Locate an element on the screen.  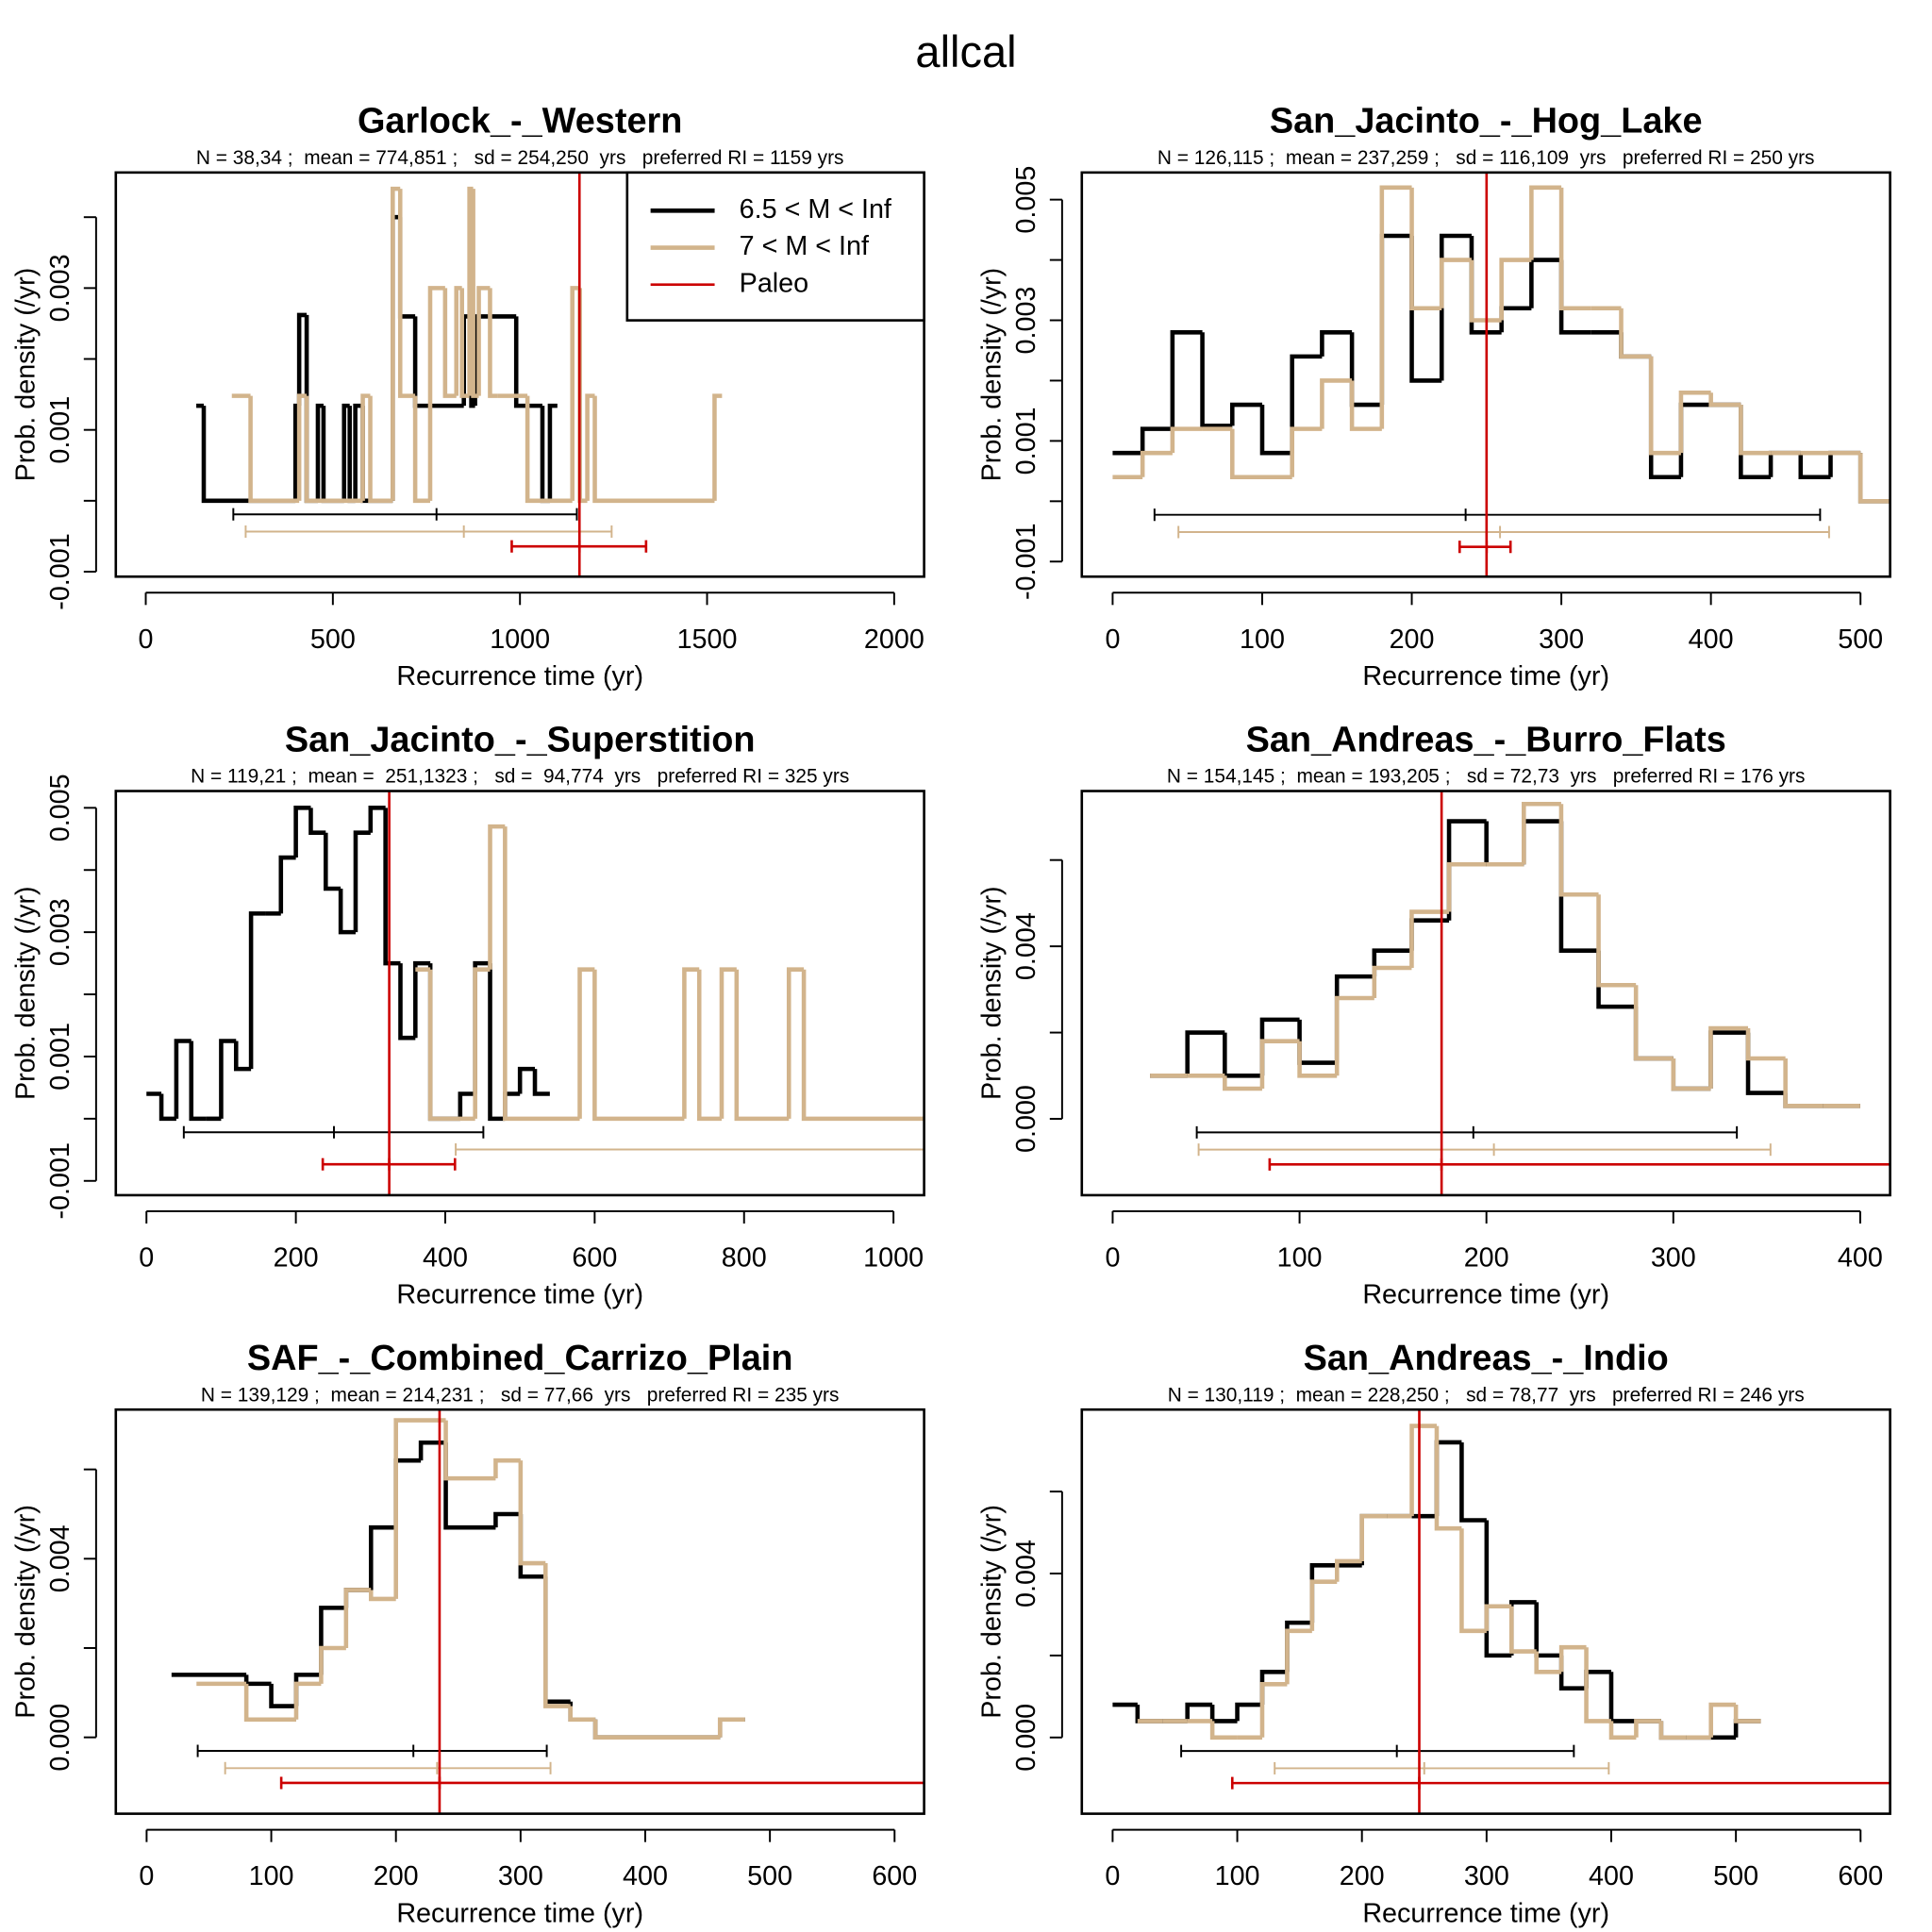
x-tick-label: 400 is located at coordinates (1611, 1876).